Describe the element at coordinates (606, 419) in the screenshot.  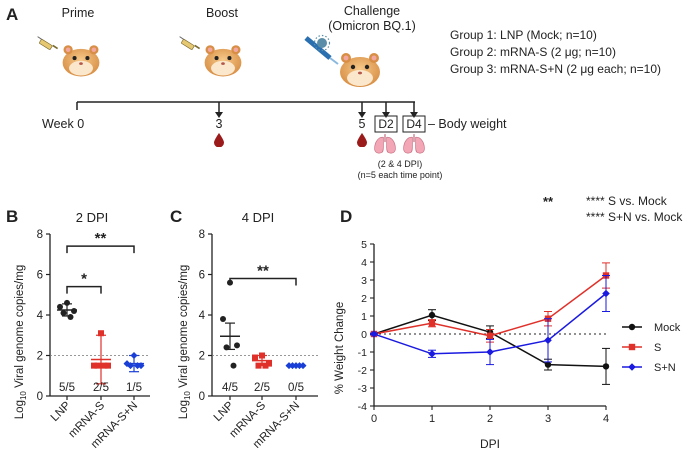
I see `panel-d-x-tick-label: 4` at that location.